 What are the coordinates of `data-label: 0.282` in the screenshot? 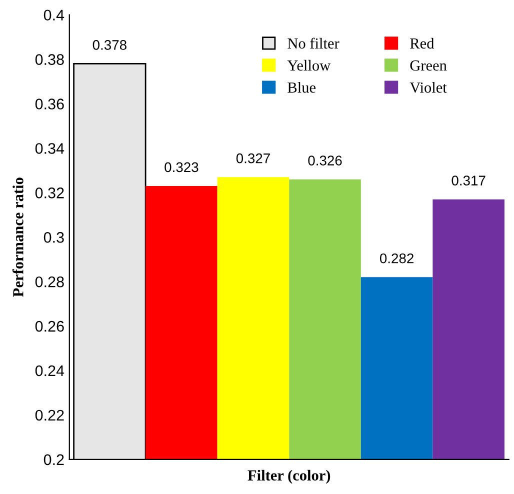 It's located at (397, 258).